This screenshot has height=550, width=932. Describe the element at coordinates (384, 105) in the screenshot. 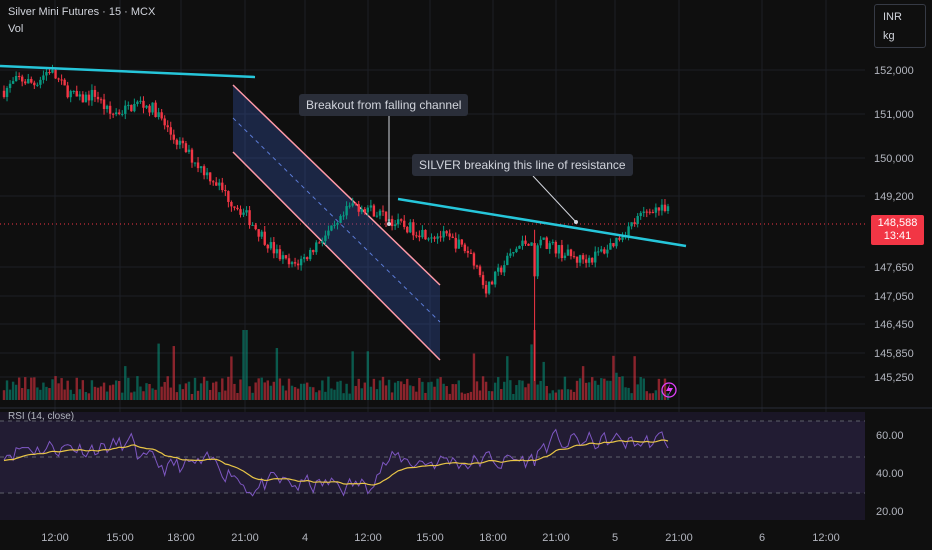

I see `annotation-breakout: Breakout from falling channel` at that location.